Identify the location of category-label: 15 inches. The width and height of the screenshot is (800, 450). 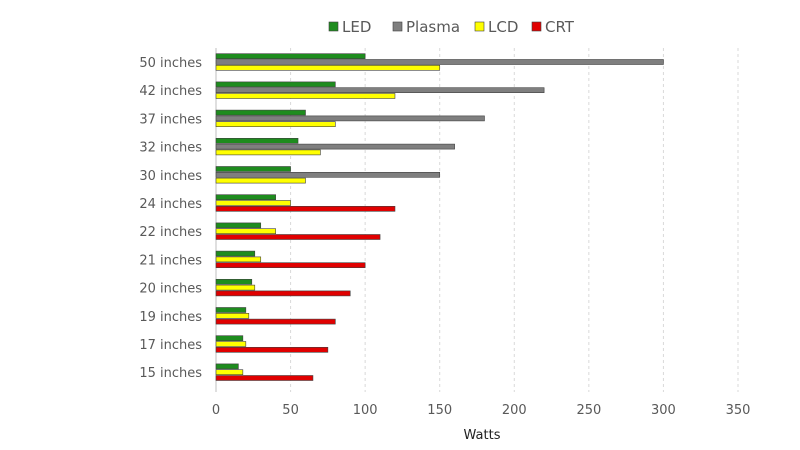
(170, 373).